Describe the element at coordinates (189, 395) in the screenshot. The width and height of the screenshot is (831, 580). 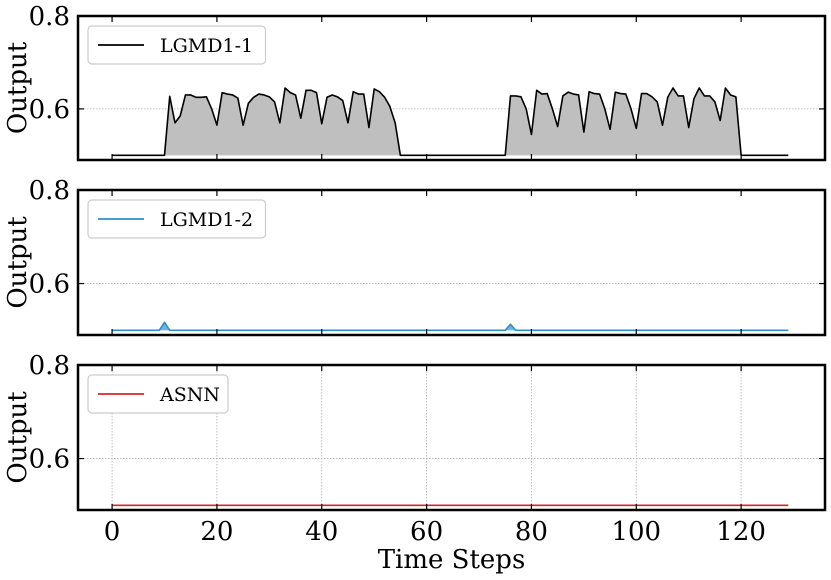
I see `legend-label: ASNN` at that location.